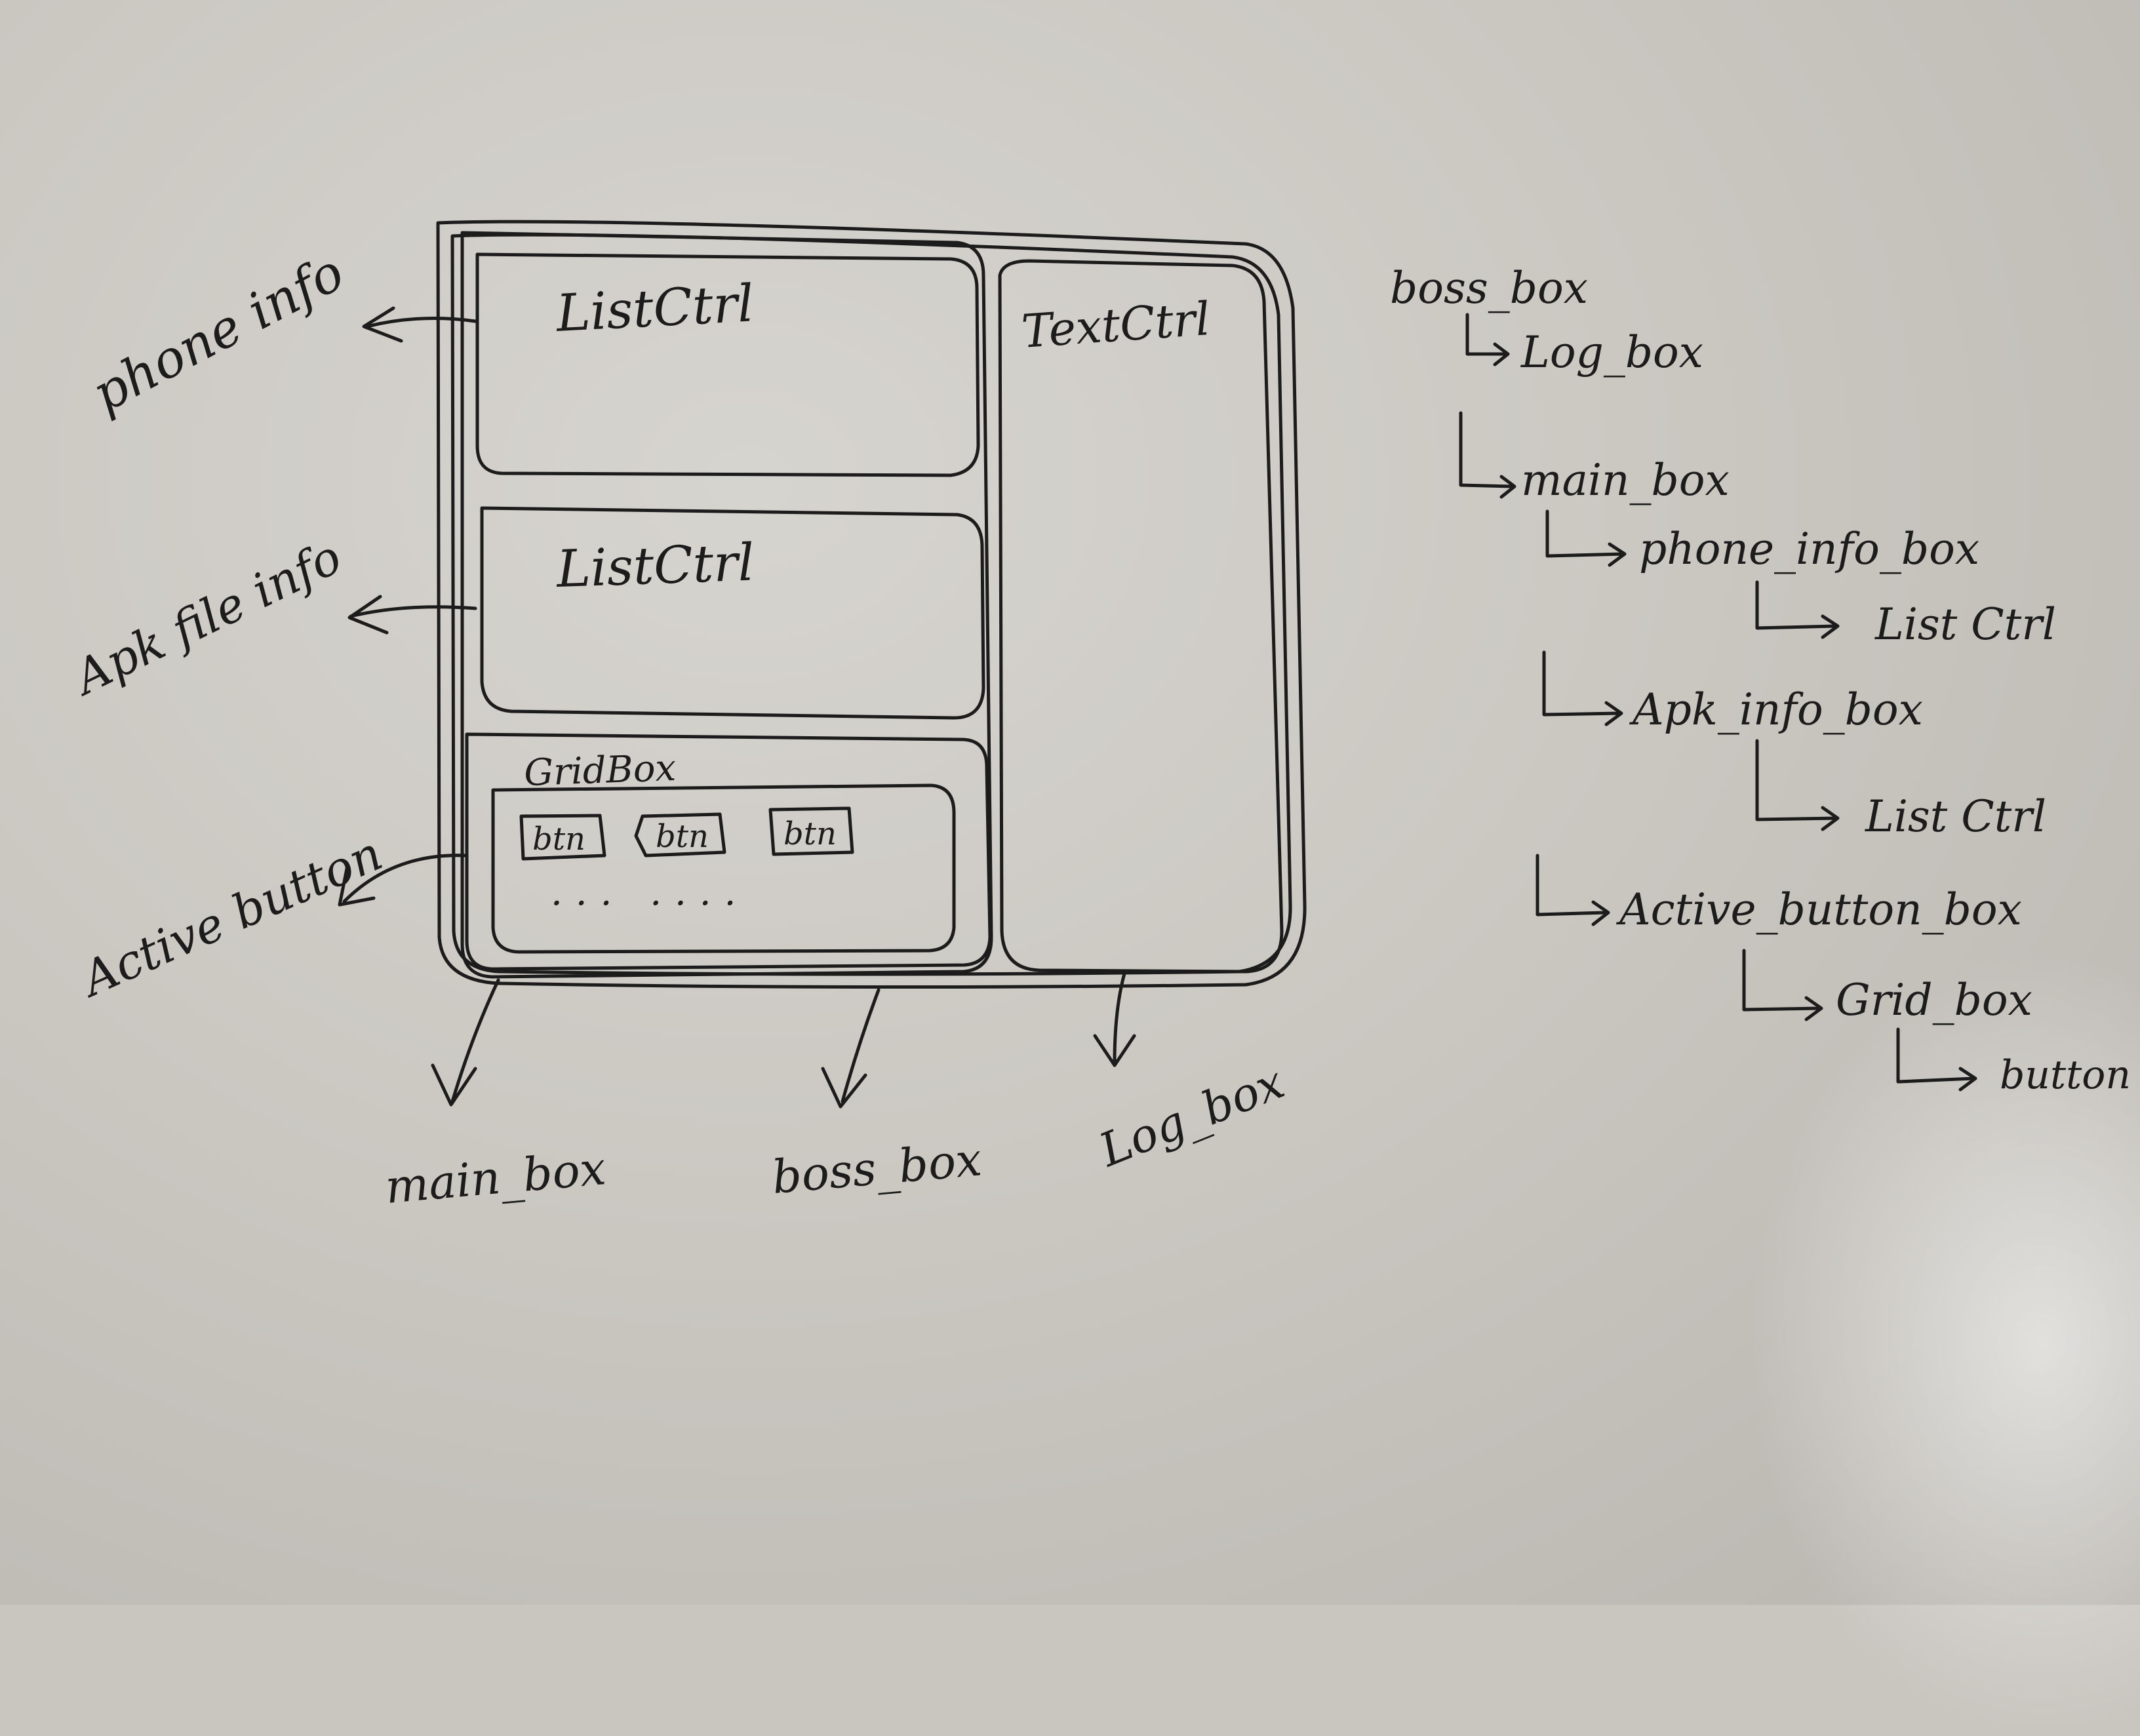 The width and height of the screenshot is (2140, 1736). What do you see at coordinates (1965, 624) in the screenshot?
I see `tree-node-list-ctrl-1: List Ctrl` at bounding box center [1965, 624].